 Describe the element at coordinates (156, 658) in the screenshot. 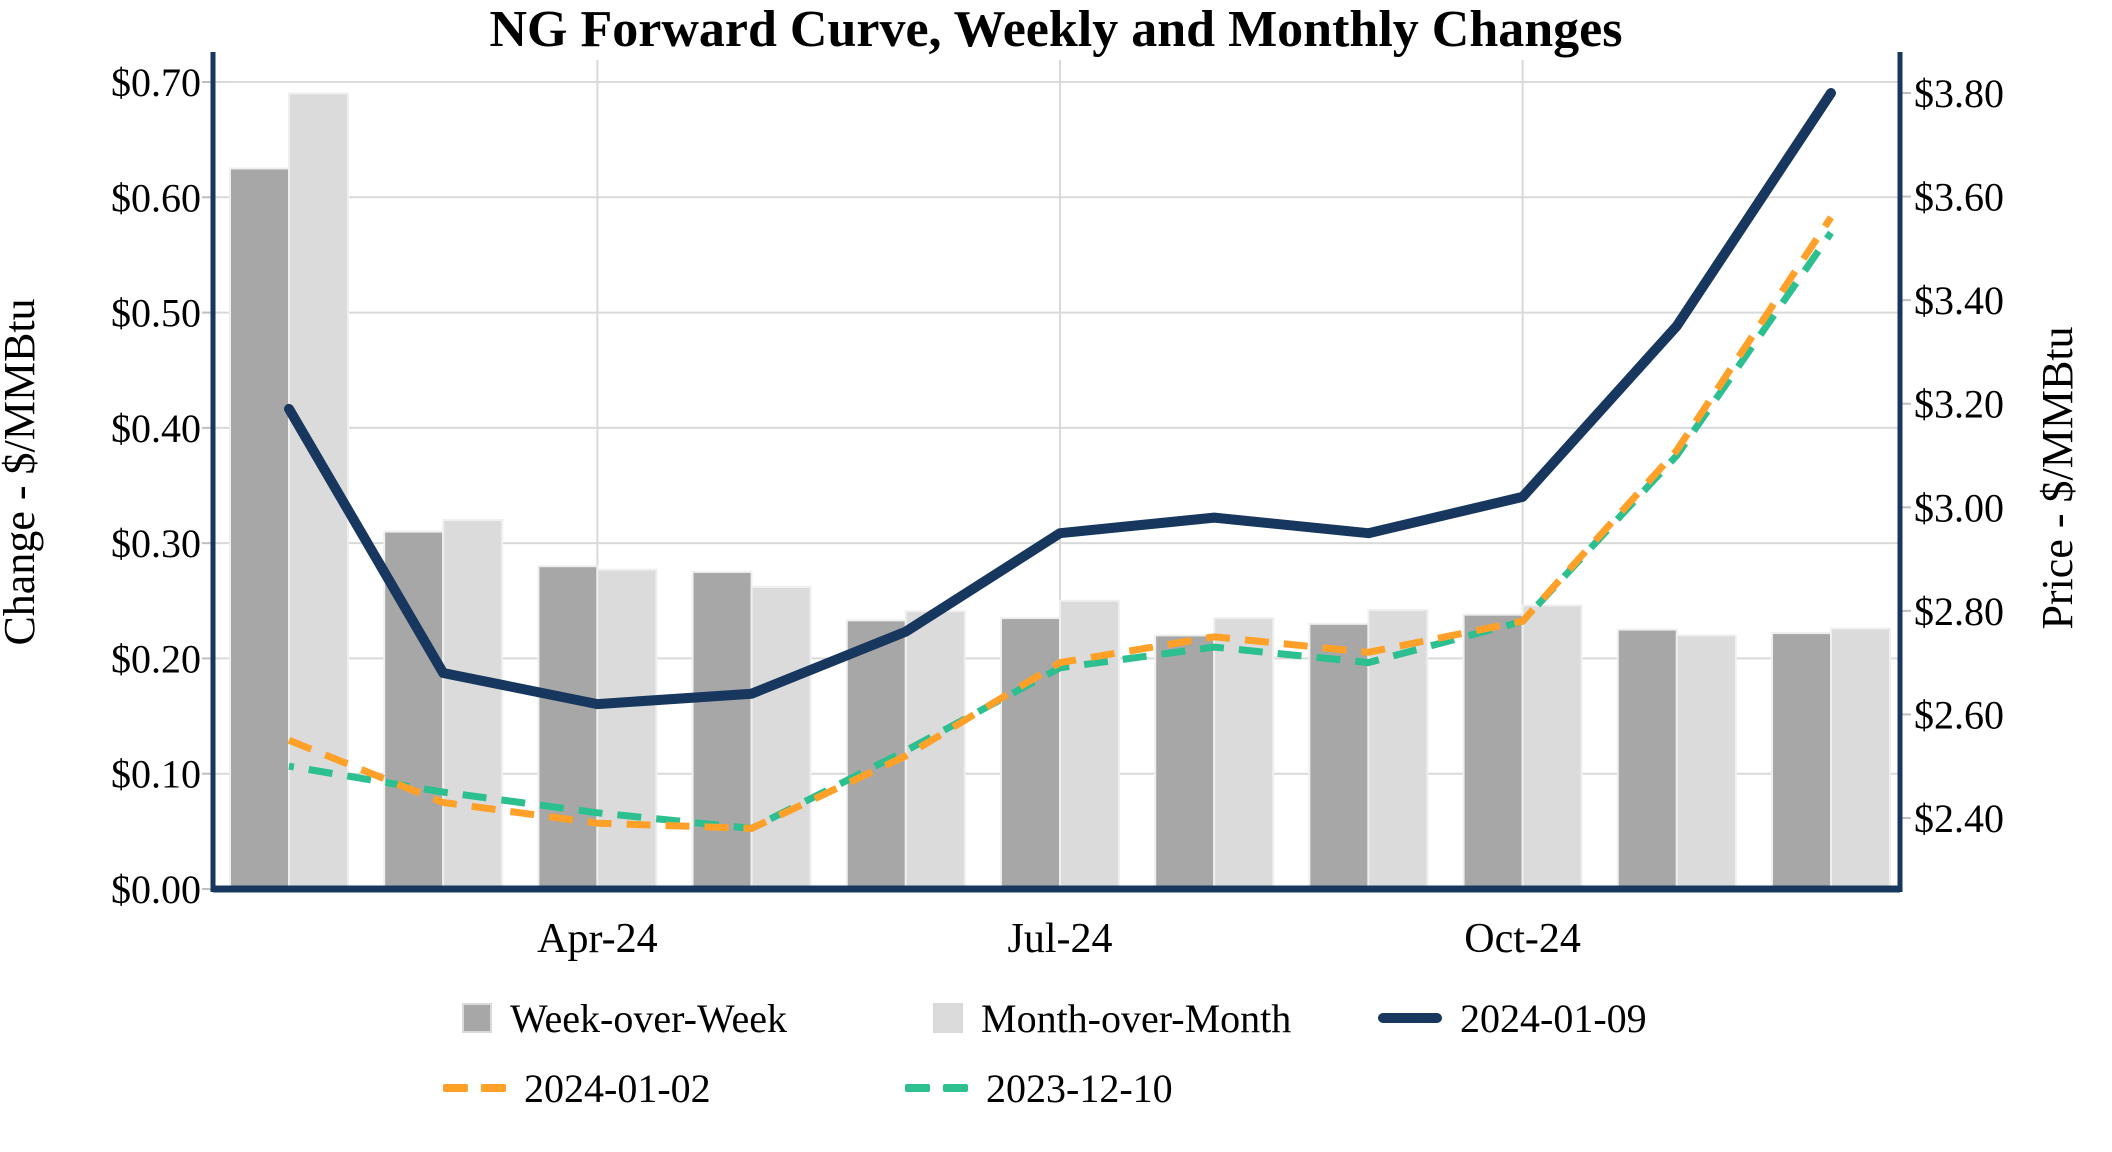

I see `left-tick-label: $0.20` at that location.